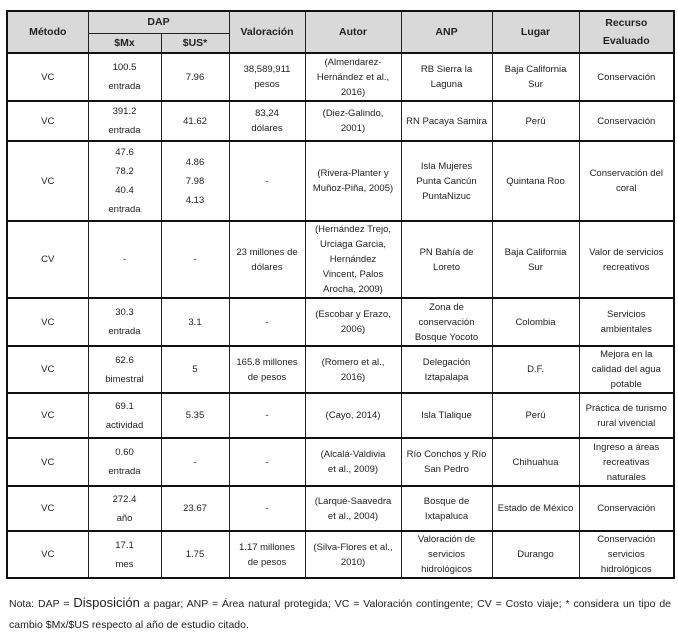  I want to click on cell-us: 41.62, so click(195, 121).